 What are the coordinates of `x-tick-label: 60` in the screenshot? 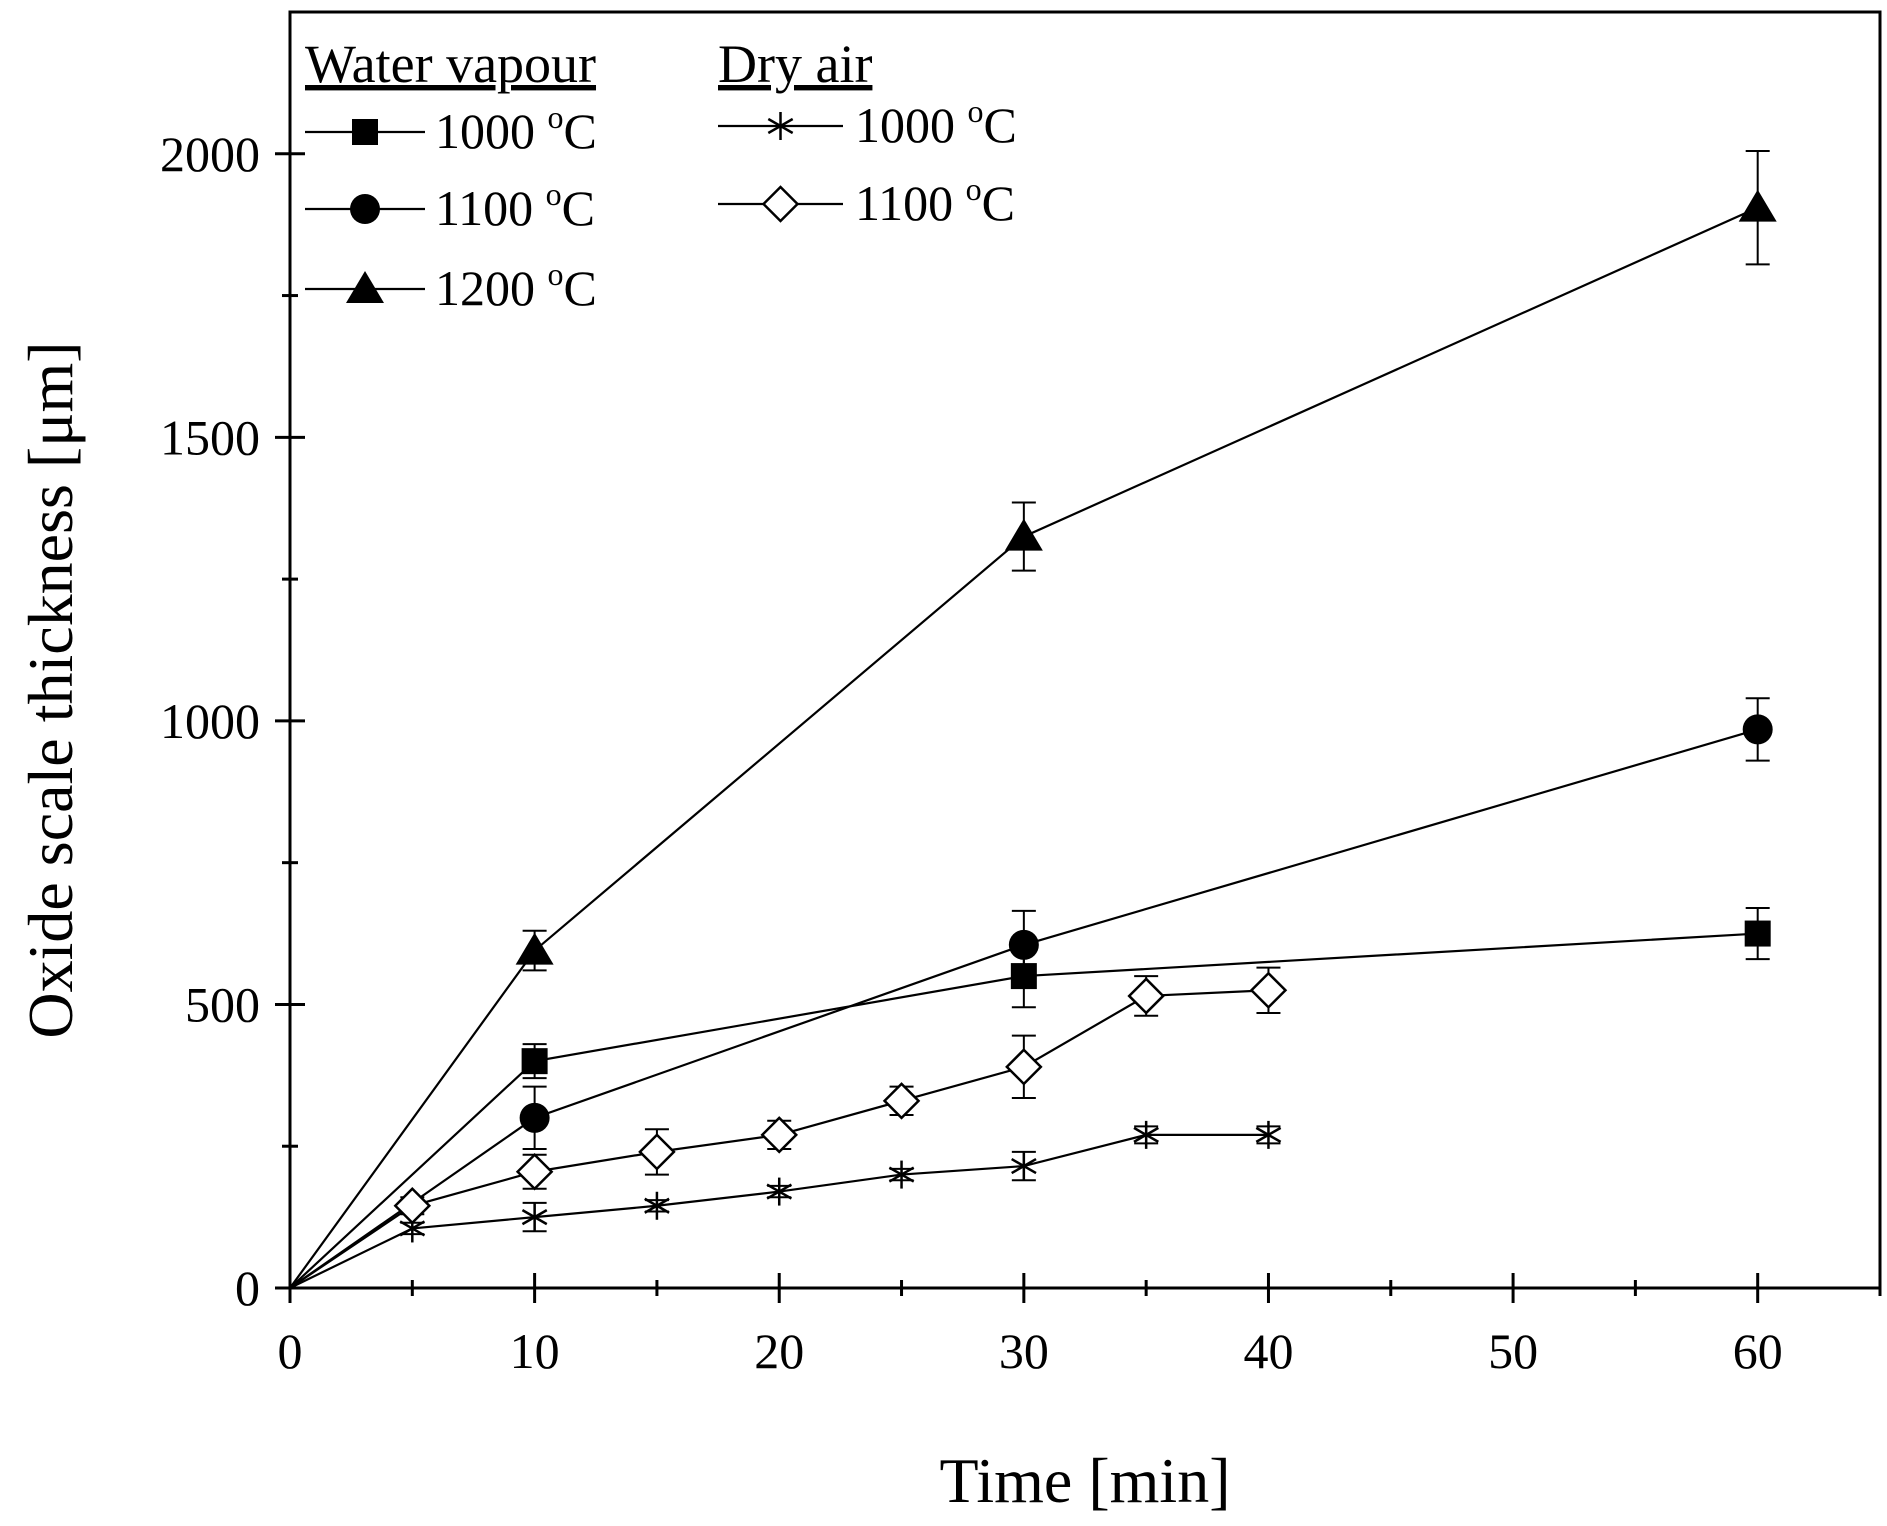 It's located at (1758, 1351).